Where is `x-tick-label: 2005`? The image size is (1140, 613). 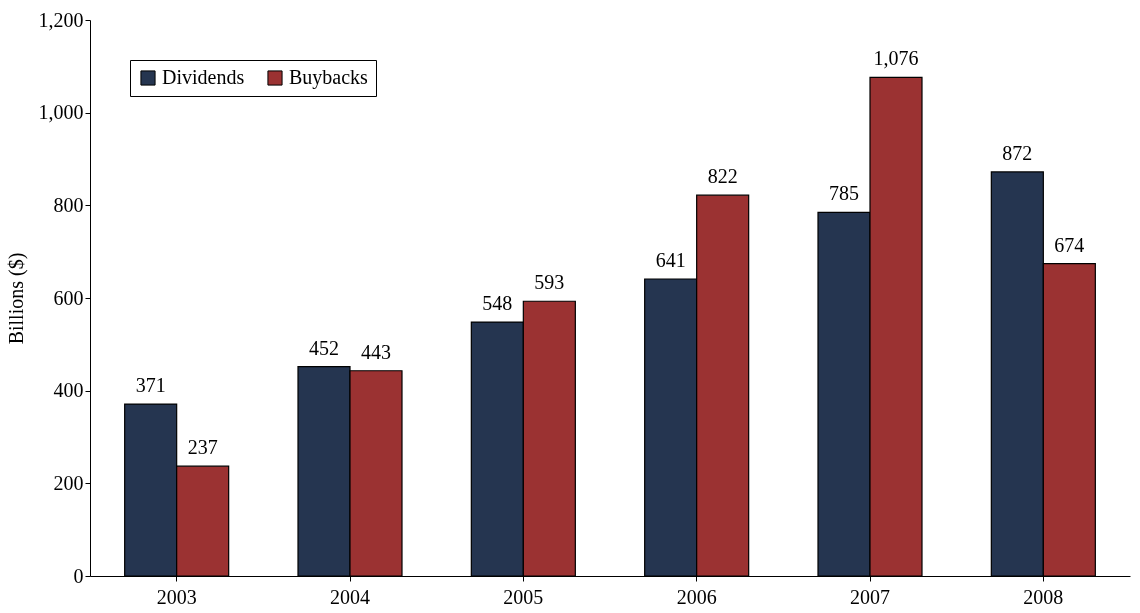
x-tick-label: 2005 is located at coordinates (523, 596).